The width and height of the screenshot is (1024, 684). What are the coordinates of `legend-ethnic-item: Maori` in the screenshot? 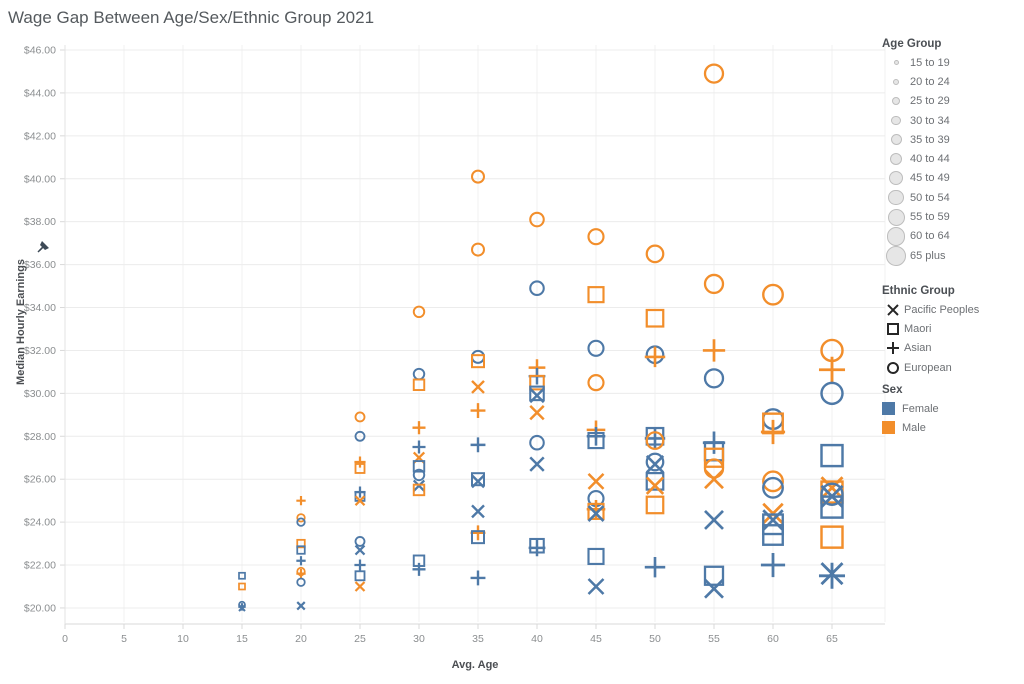 It's located at (953, 328).